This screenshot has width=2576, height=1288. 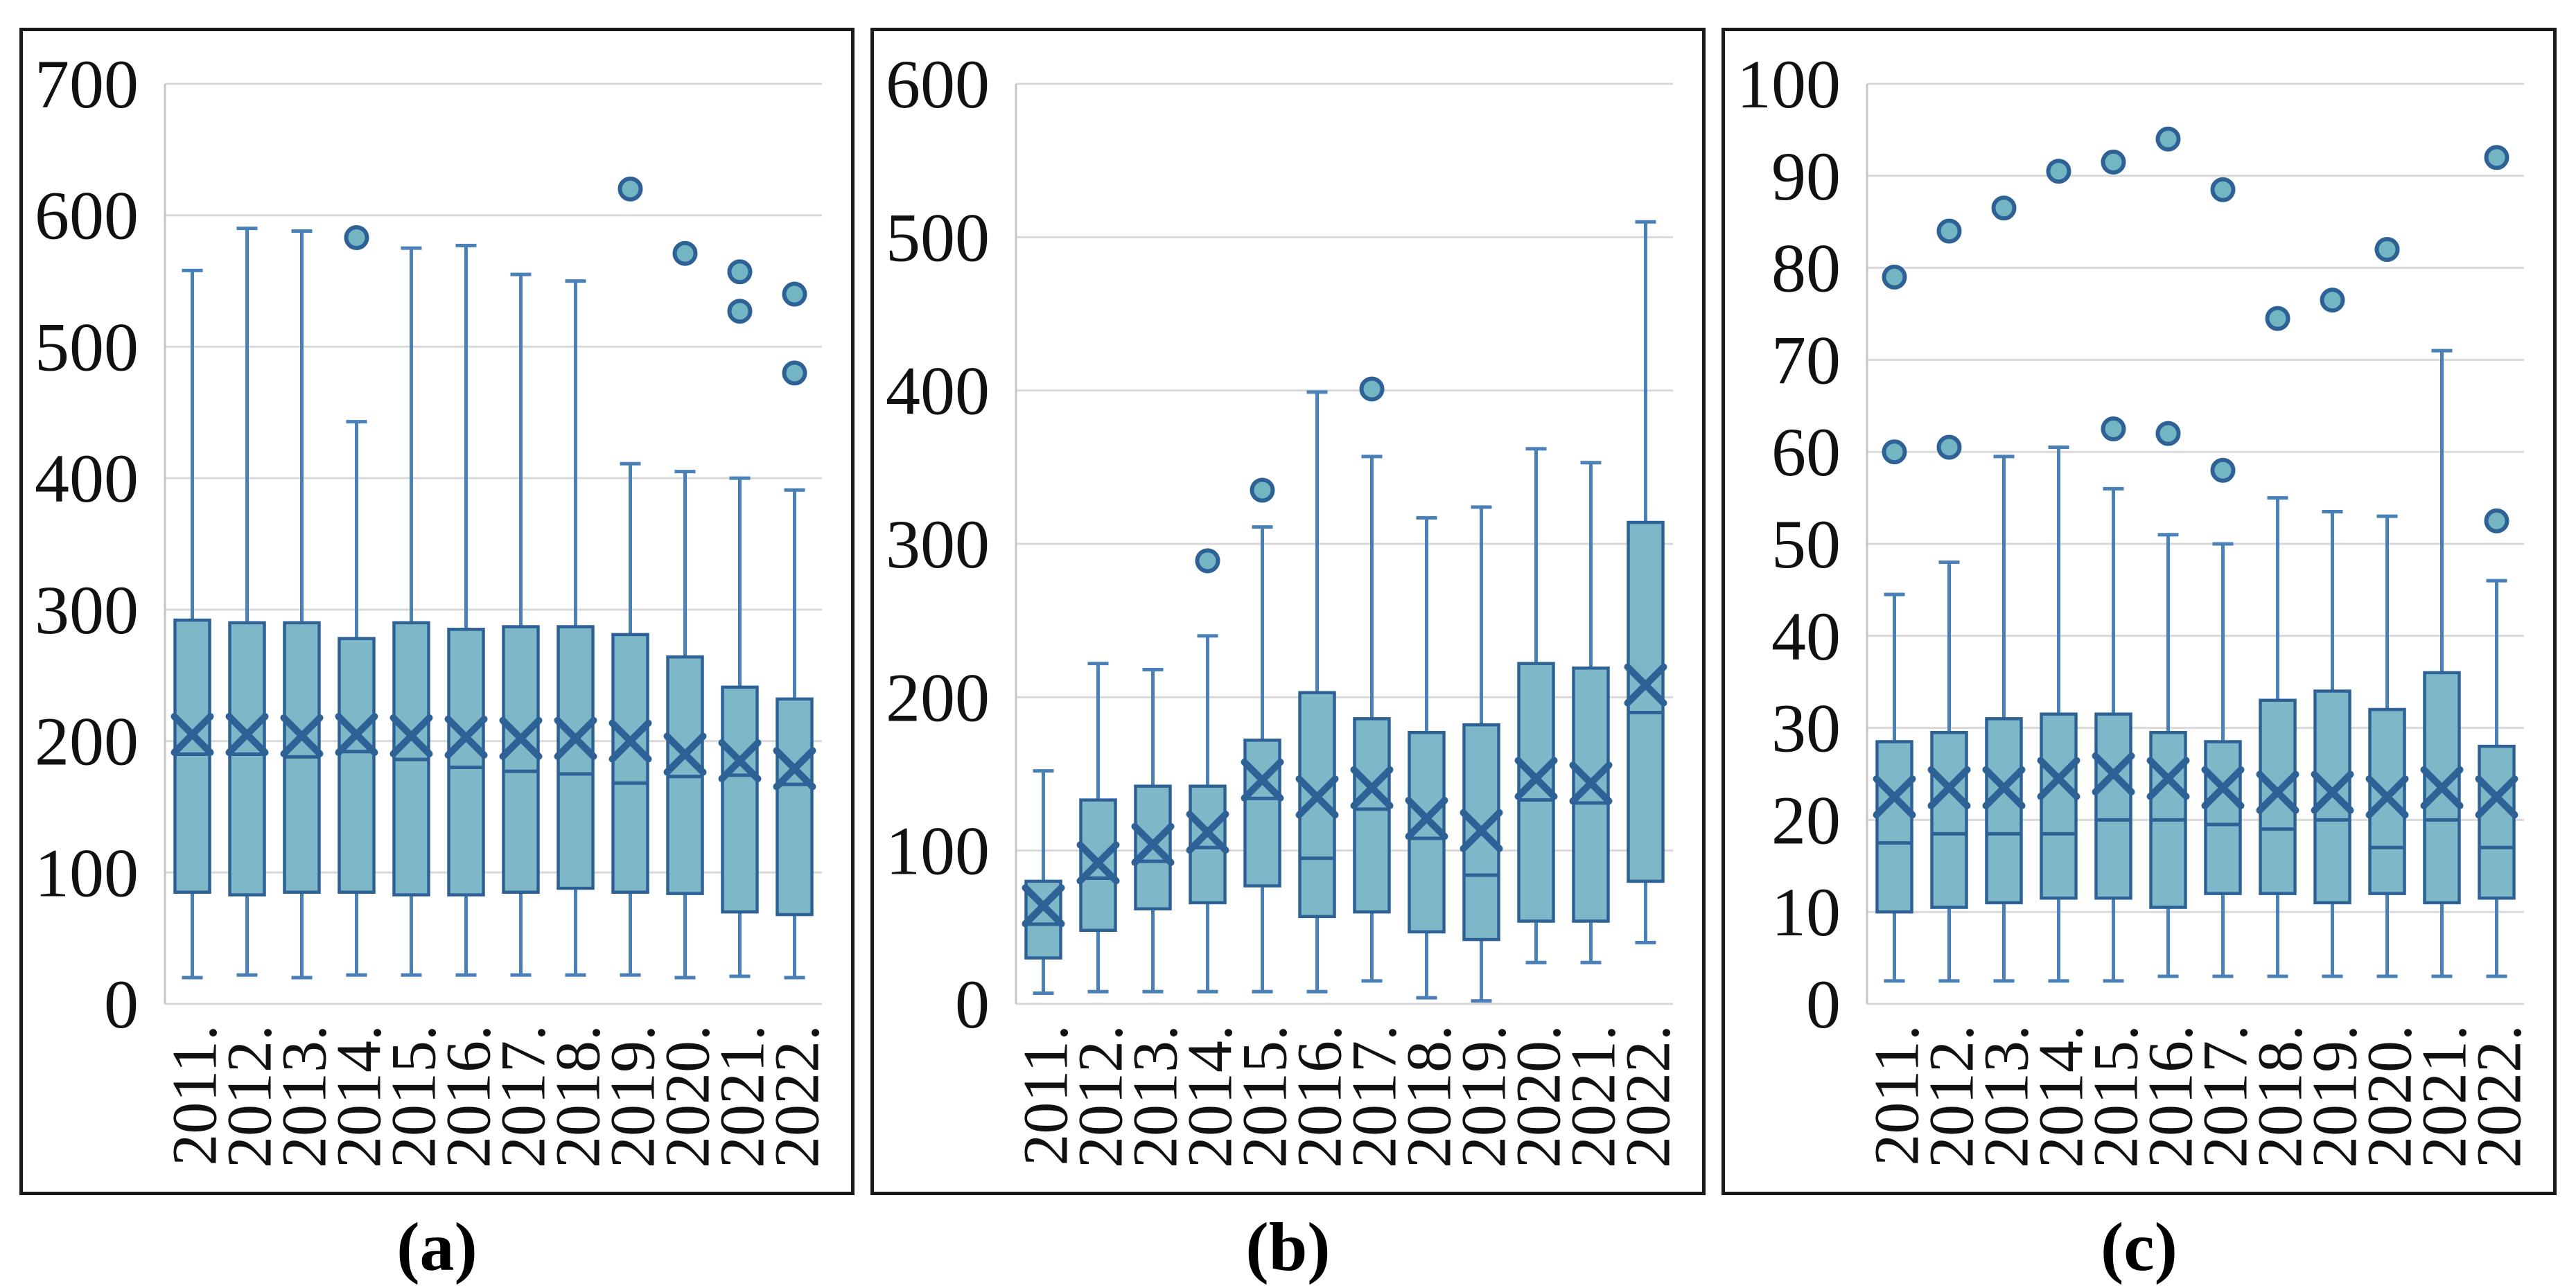 What do you see at coordinates (87, 742) in the screenshot?
I see `y-tick-label: 200` at bounding box center [87, 742].